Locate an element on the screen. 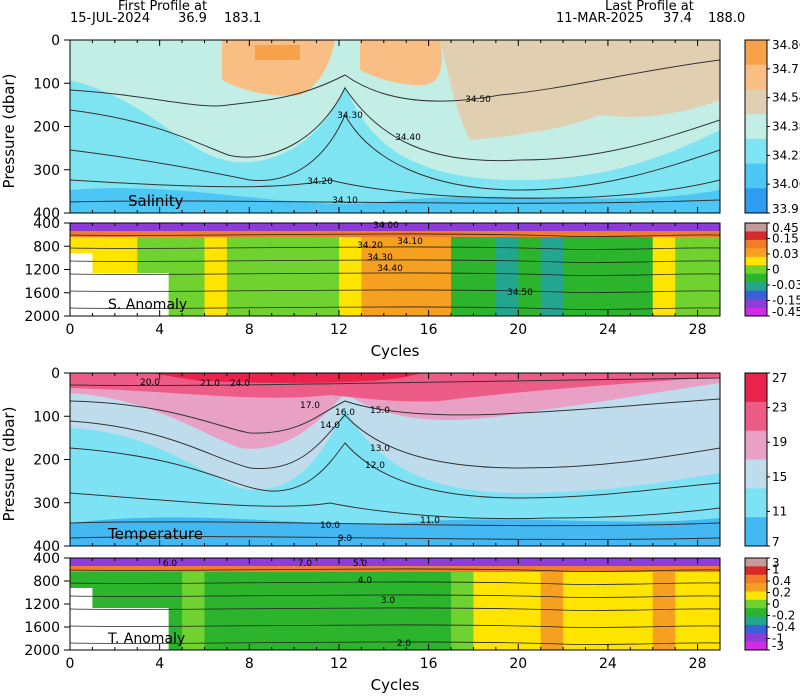 The width and height of the screenshot is (800, 700). temperature-anomaly-contour-label: 5.0 is located at coordinates (360, 564).